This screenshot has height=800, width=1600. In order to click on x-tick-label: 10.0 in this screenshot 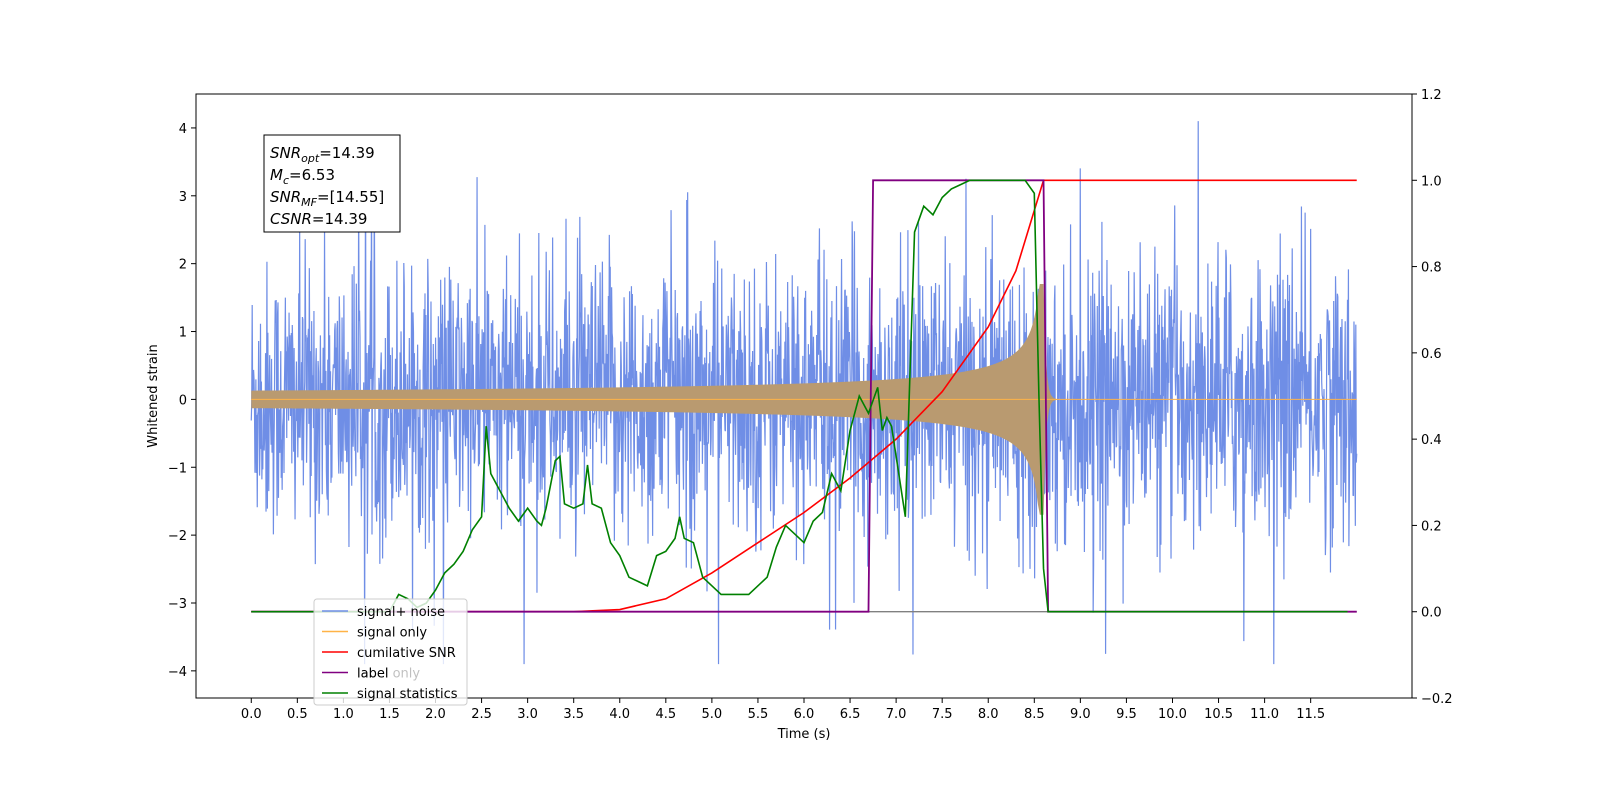, I will do `click(1172, 714)`.